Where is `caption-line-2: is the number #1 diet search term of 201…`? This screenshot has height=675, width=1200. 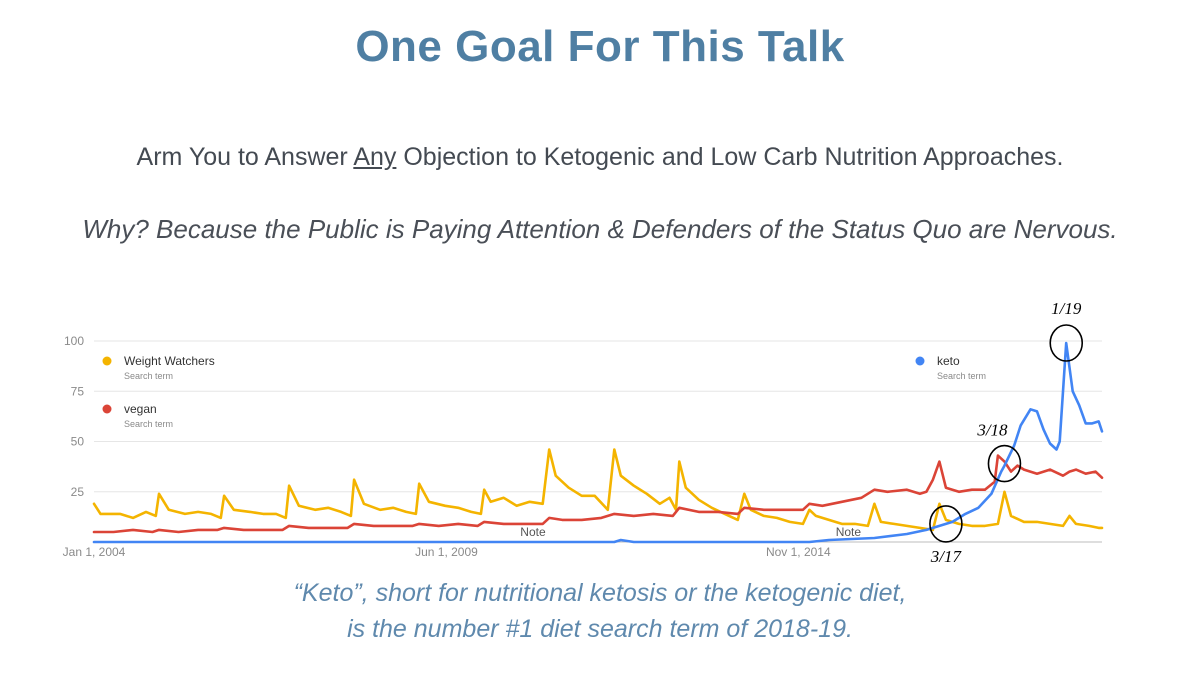
caption-line-2: is the number #1 diet search term of 201… is located at coordinates (600, 629).